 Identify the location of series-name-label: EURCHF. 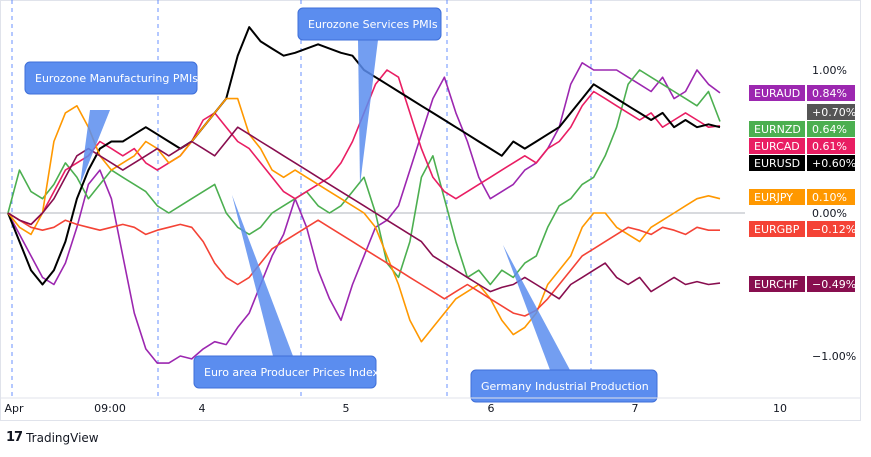
(776, 284).